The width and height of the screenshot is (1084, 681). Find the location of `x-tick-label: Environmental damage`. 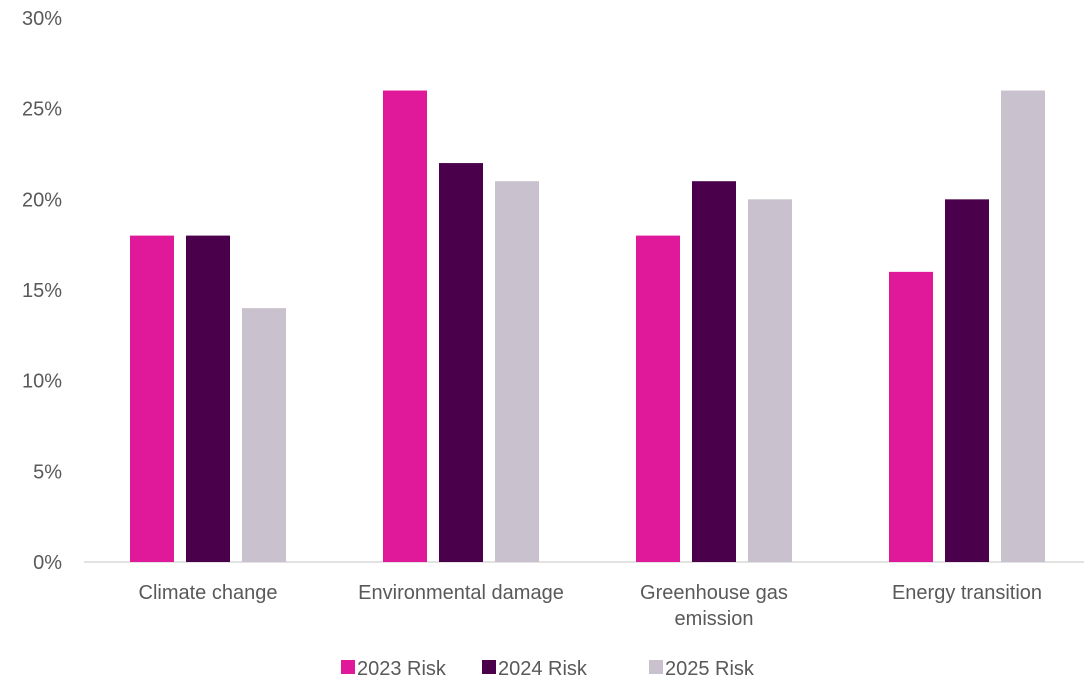

x-tick-label: Environmental damage is located at coordinates (461, 593).